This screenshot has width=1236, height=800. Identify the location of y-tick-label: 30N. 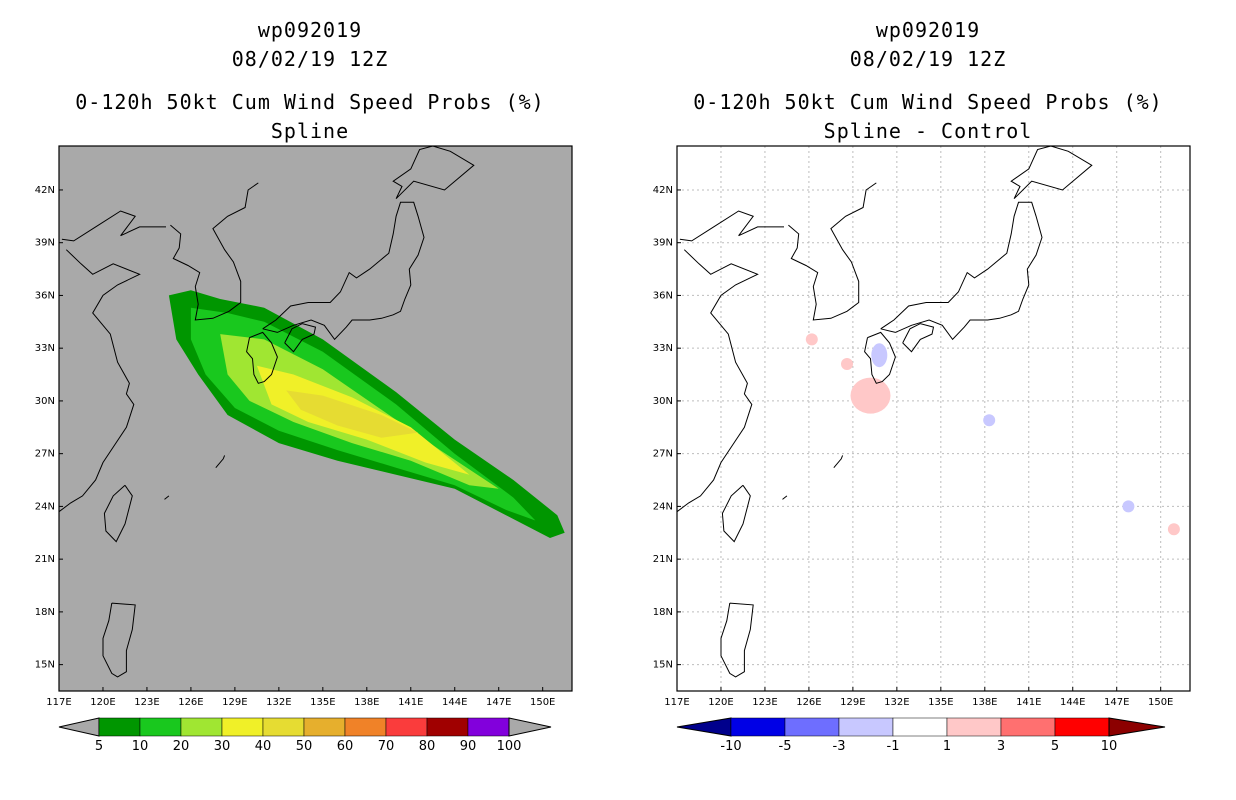
(45, 401).